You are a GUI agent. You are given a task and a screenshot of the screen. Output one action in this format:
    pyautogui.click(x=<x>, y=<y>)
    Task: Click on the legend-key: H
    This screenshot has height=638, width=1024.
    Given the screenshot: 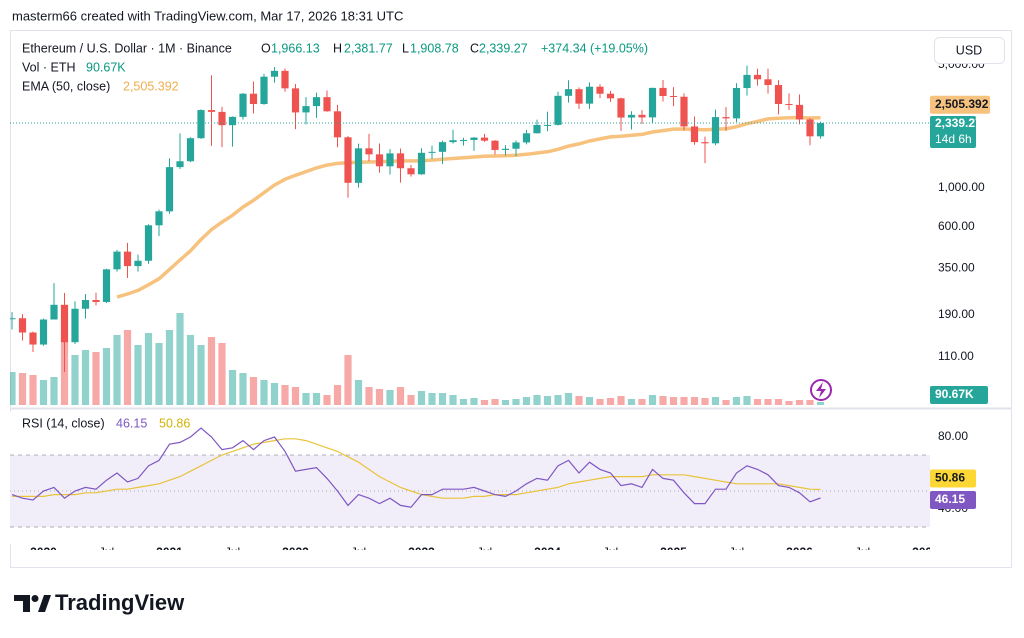 What is the action you would take?
    pyautogui.click(x=337, y=48)
    